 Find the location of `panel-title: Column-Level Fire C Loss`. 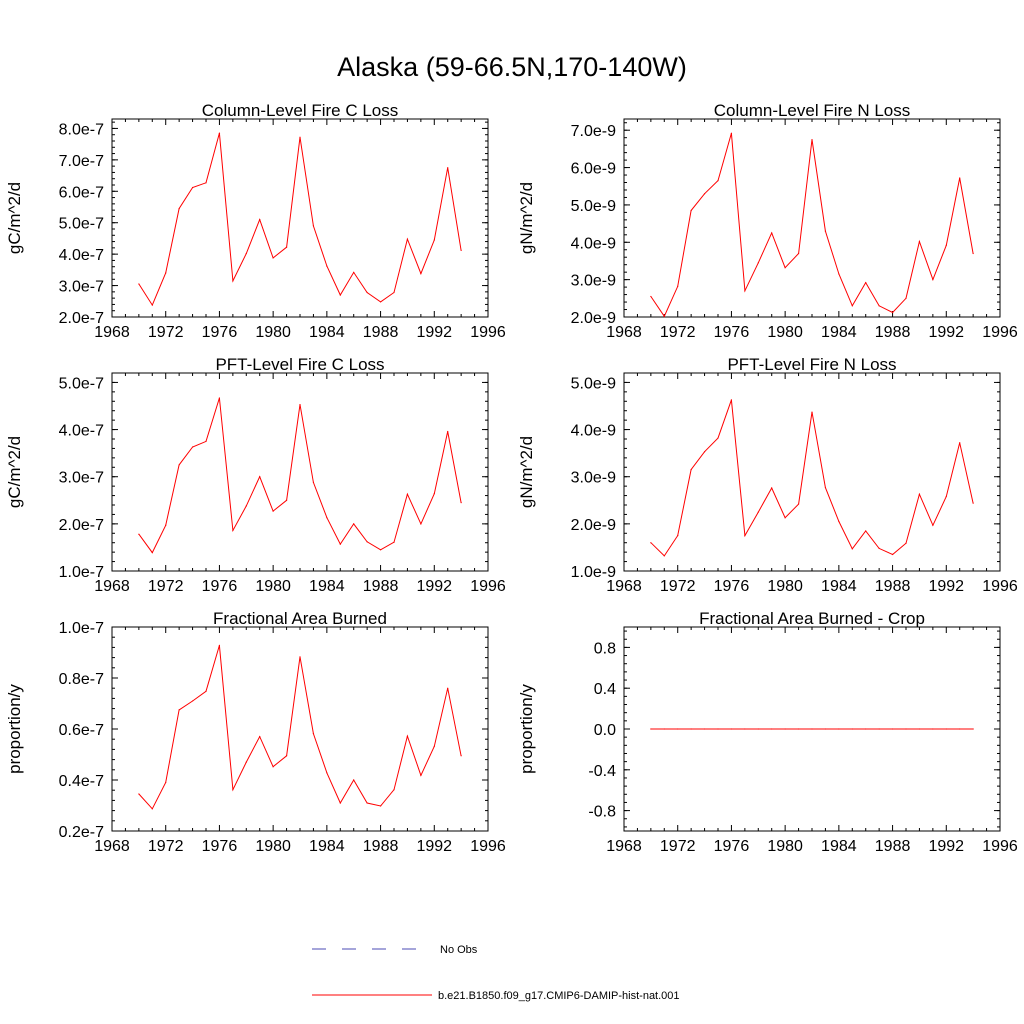

panel-title: Column-Level Fire C Loss is located at coordinates (300, 110).